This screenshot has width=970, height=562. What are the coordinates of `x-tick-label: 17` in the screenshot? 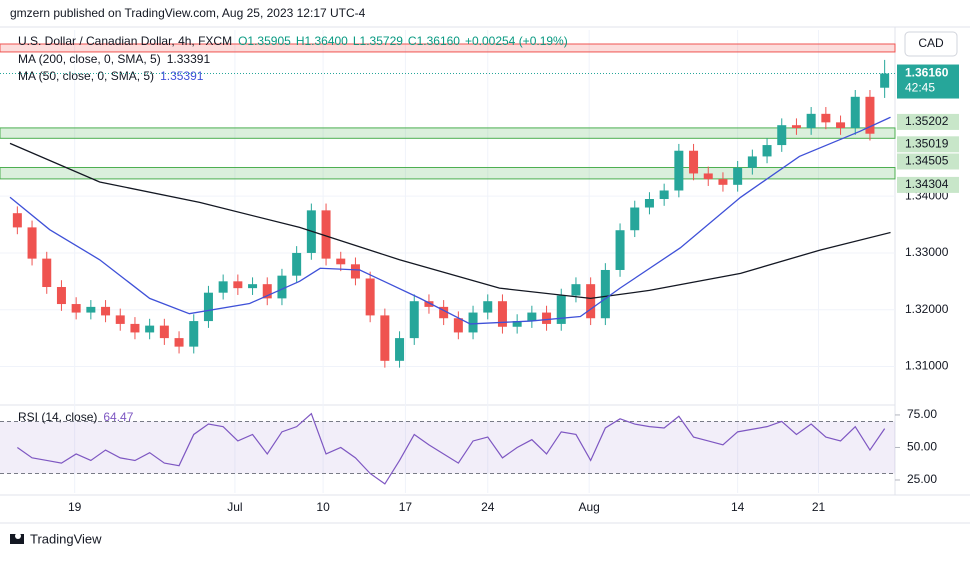 It's located at (406, 507).